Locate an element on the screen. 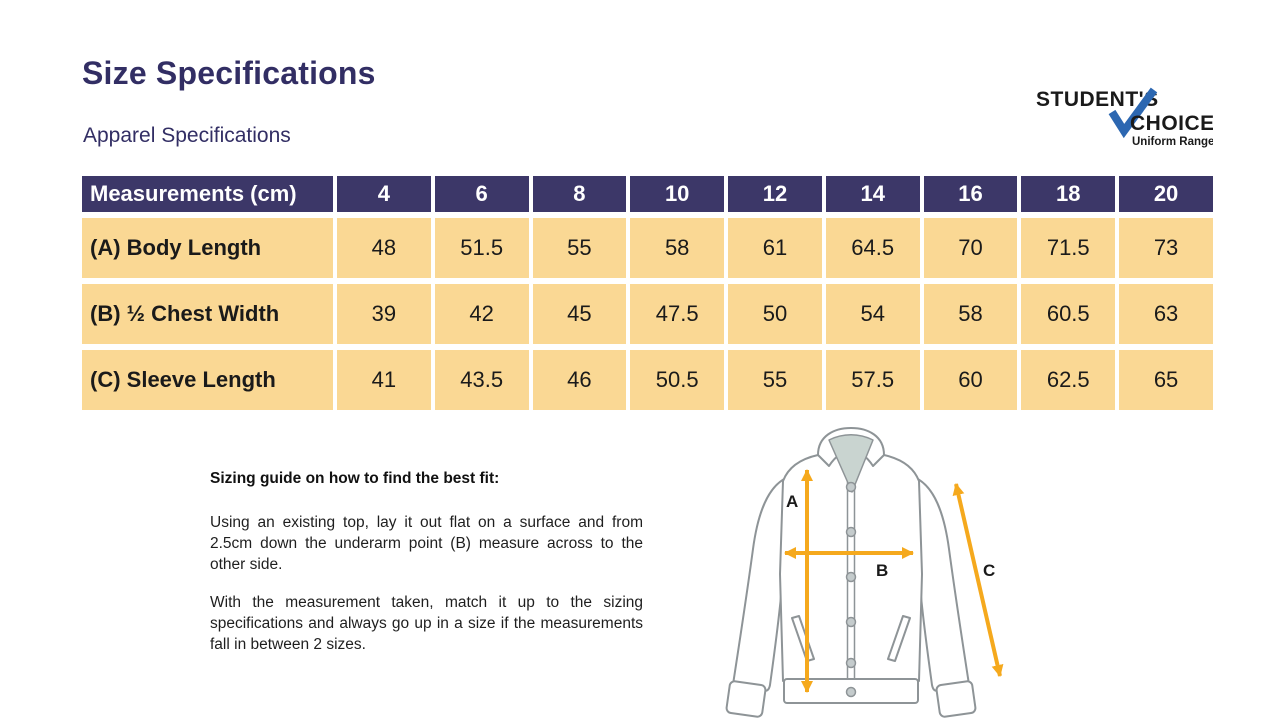 Image resolution: width=1280 pixels, height=720 pixels. table-cell: 45 is located at coordinates (579, 314).